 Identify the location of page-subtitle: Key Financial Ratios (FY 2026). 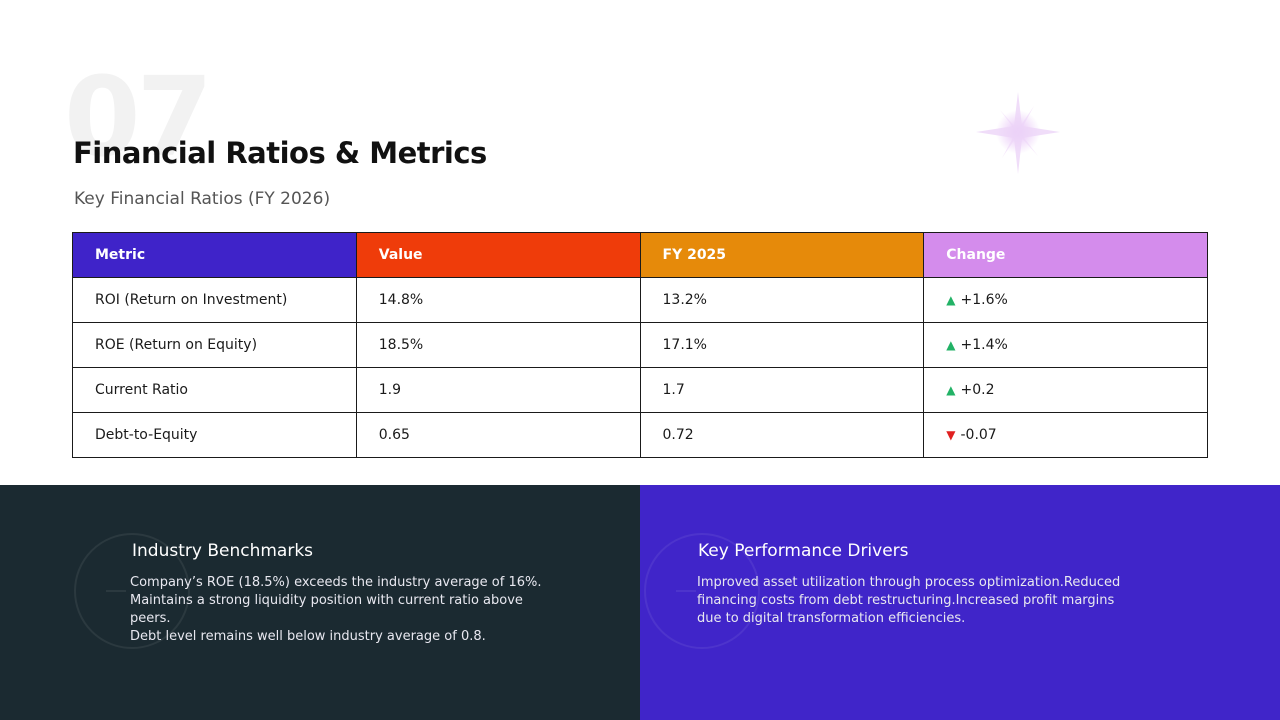
(202, 199).